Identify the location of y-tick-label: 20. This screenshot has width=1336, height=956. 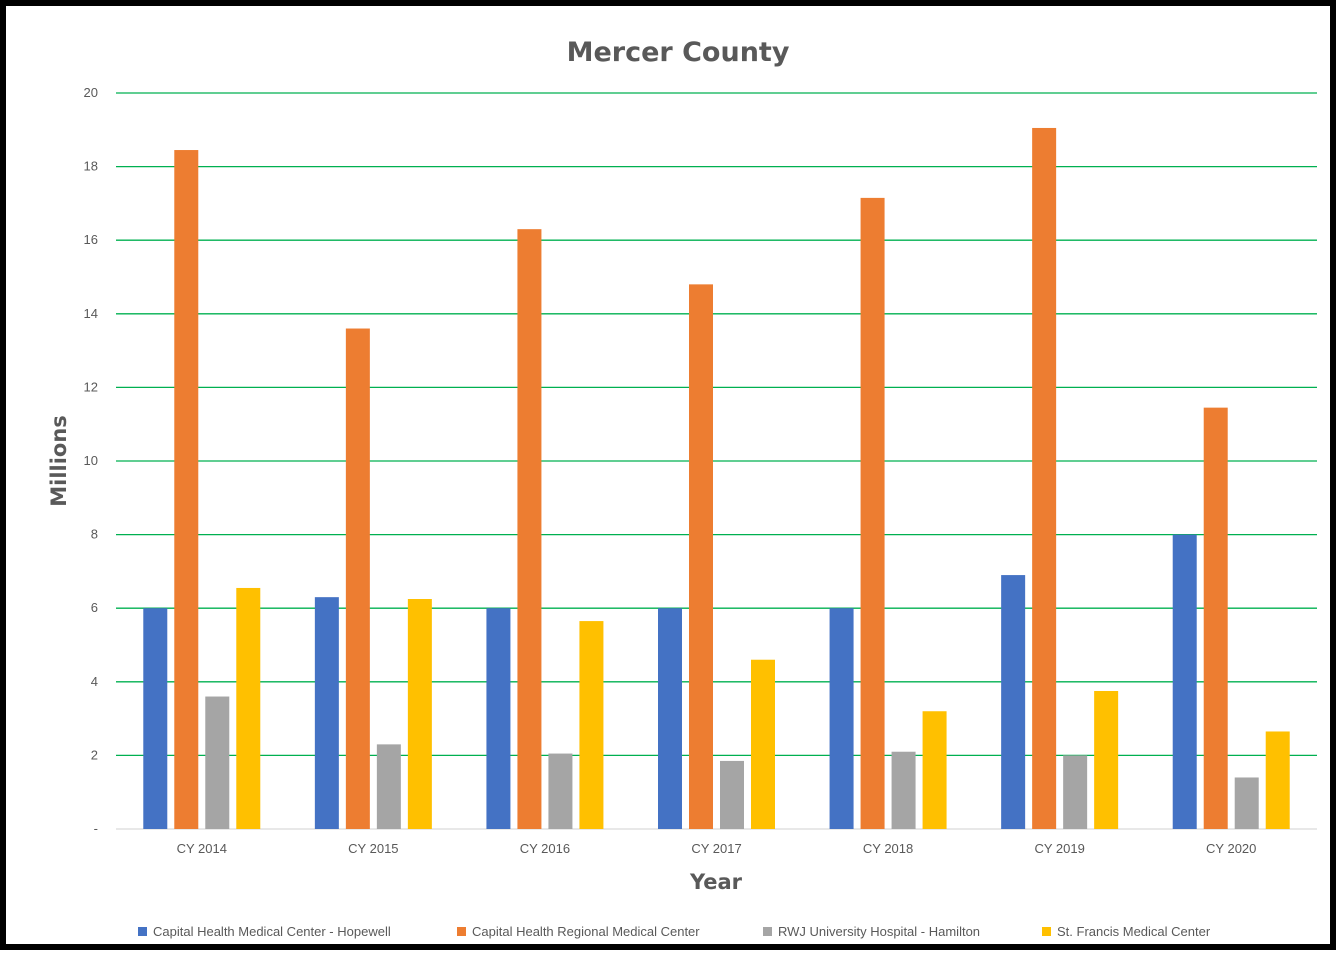
(91, 92).